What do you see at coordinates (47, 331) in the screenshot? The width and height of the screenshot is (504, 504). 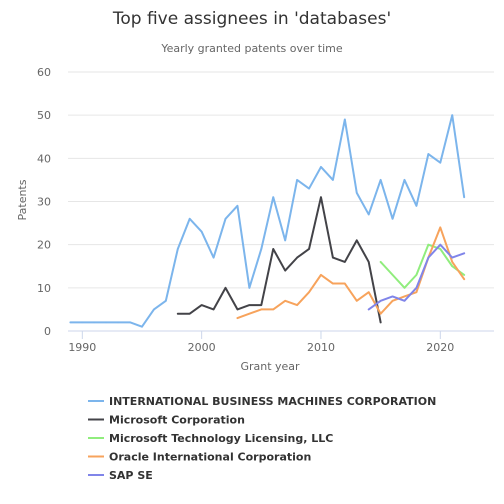 I see `y-tick-label: 0` at bounding box center [47, 331].